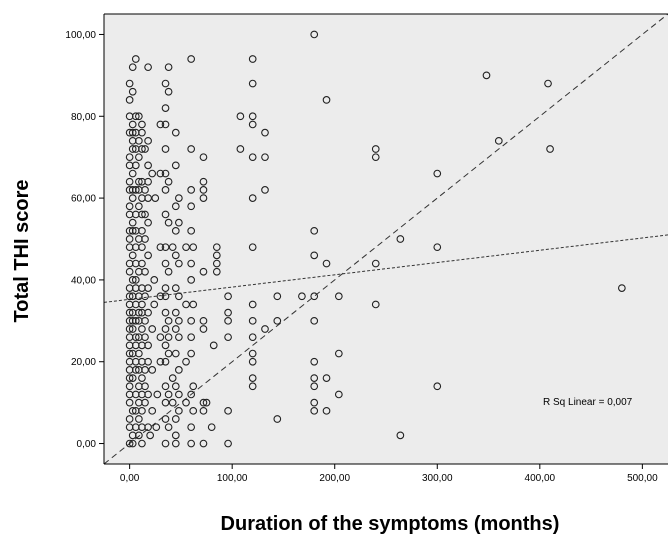 This screenshot has height=537, width=668. Describe the element at coordinates (588, 402) in the screenshot. I see `r-squared-annotation: R Sq Linear = 0,007` at that location.